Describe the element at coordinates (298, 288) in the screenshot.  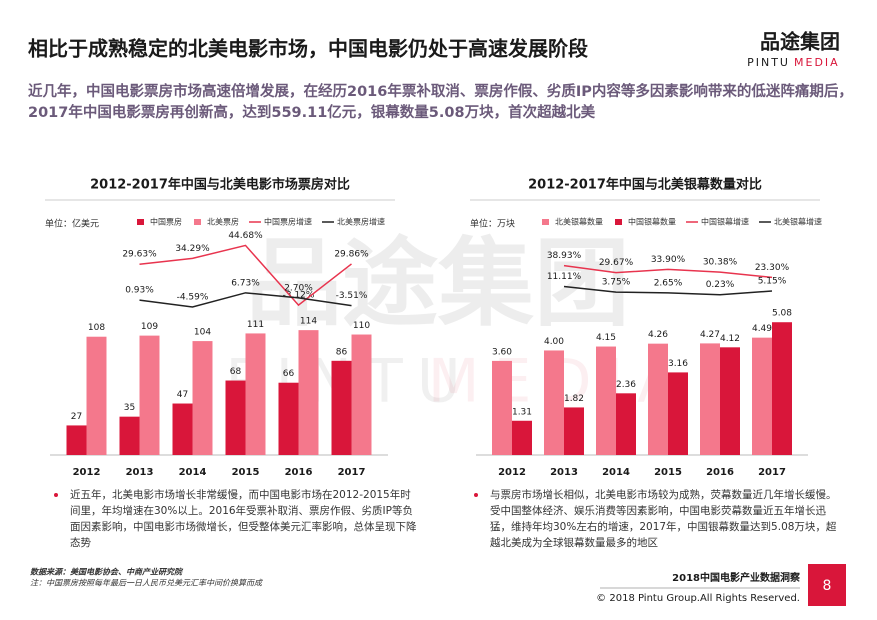
I see `line-label: 2.70%` at that location.